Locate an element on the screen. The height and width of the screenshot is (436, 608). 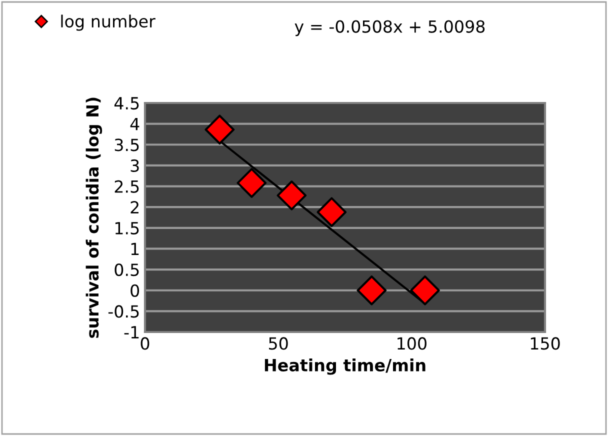
y-tick-label: -1 is located at coordinates (131, 332).